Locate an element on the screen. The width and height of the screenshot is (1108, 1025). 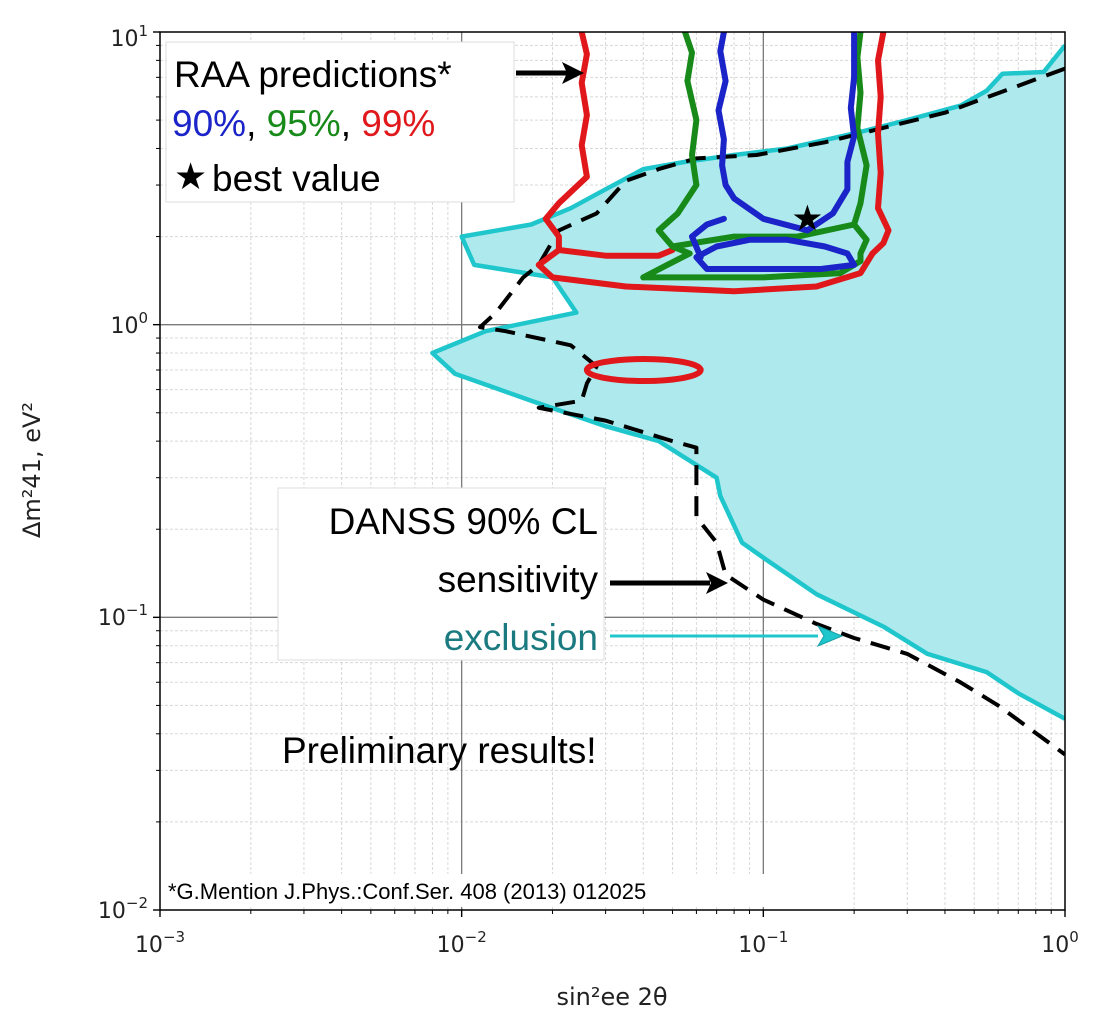
danss-legend-exclusion: exclusion is located at coordinates (521, 637).